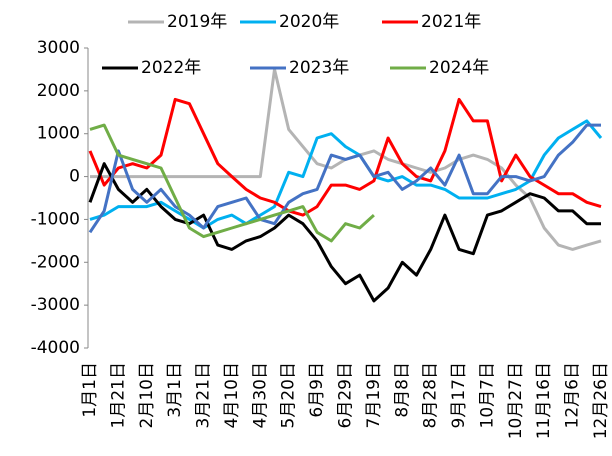 The image size is (612, 456). I want to click on legend-label: 2023年, so click(319, 68).